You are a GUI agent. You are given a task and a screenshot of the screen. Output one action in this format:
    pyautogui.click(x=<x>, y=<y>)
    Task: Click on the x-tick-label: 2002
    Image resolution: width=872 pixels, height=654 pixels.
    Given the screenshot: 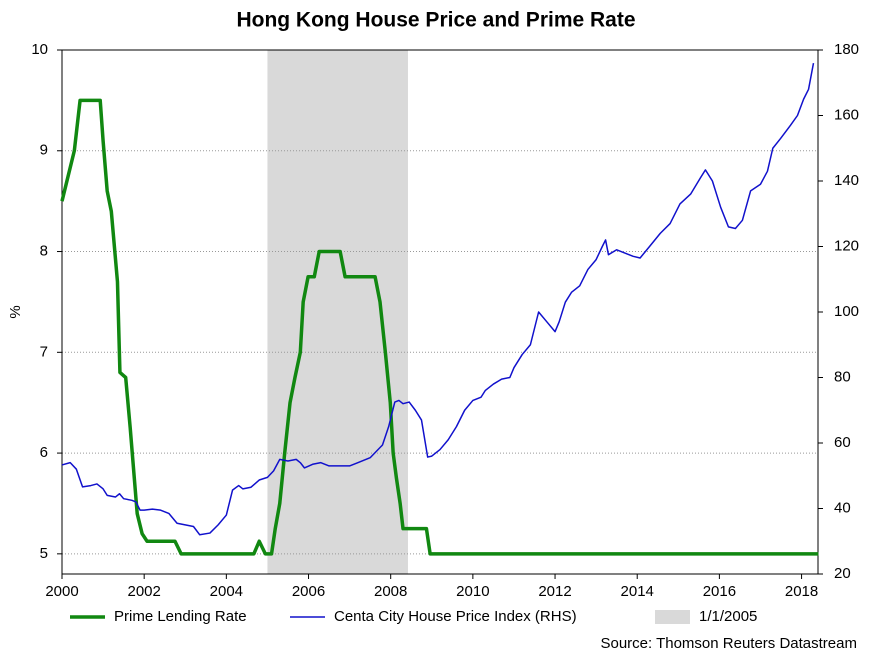 What is the action you would take?
    pyautogui.click(x=143, y=591)
    